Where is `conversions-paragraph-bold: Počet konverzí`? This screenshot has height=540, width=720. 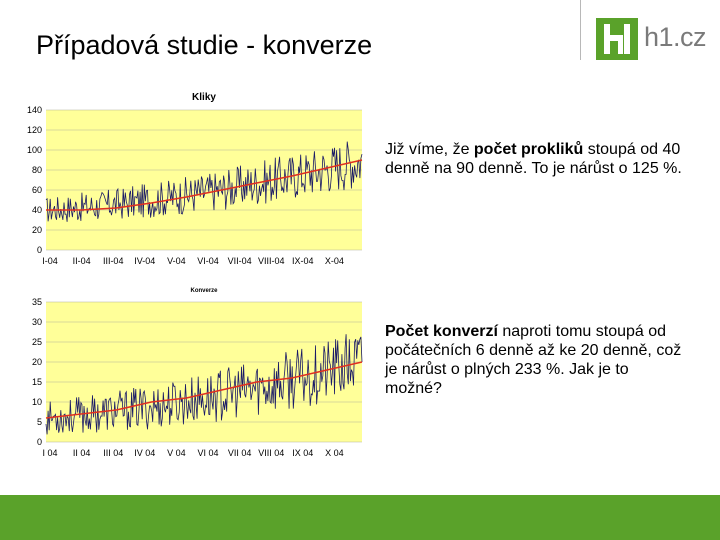 conversions-paragraph-bold: Počet konverzí is located at coordinates (441, 331).